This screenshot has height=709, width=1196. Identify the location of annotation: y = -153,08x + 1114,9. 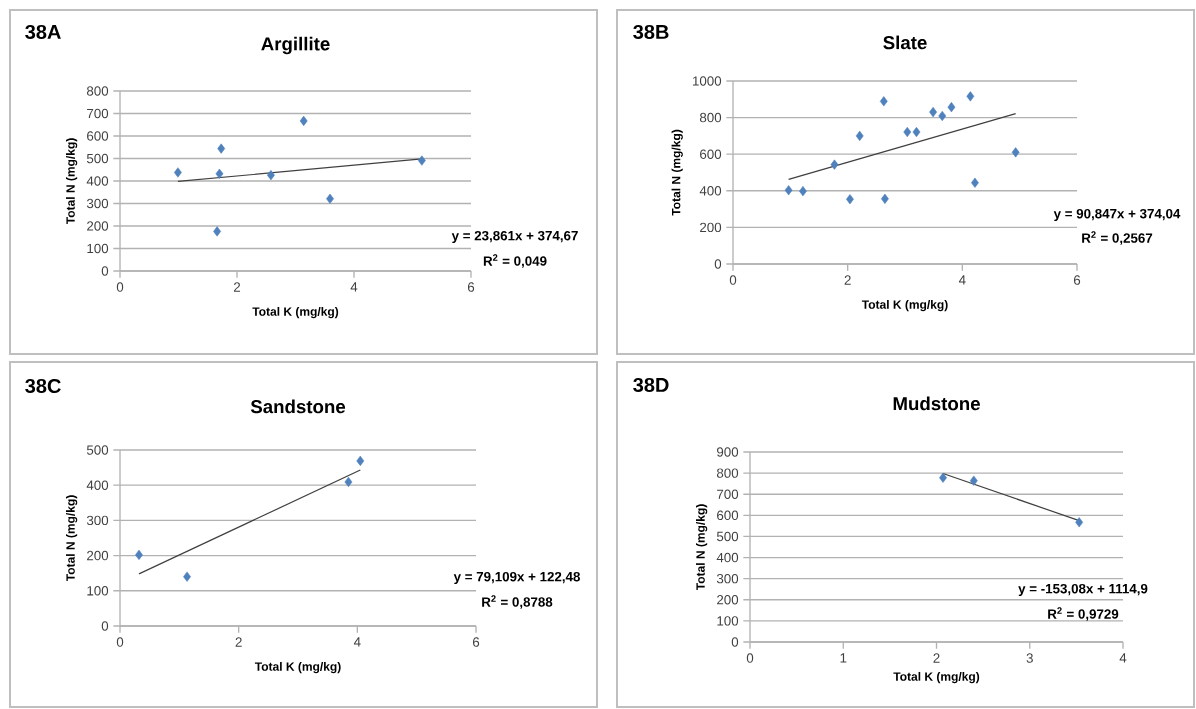
(1083, 590).